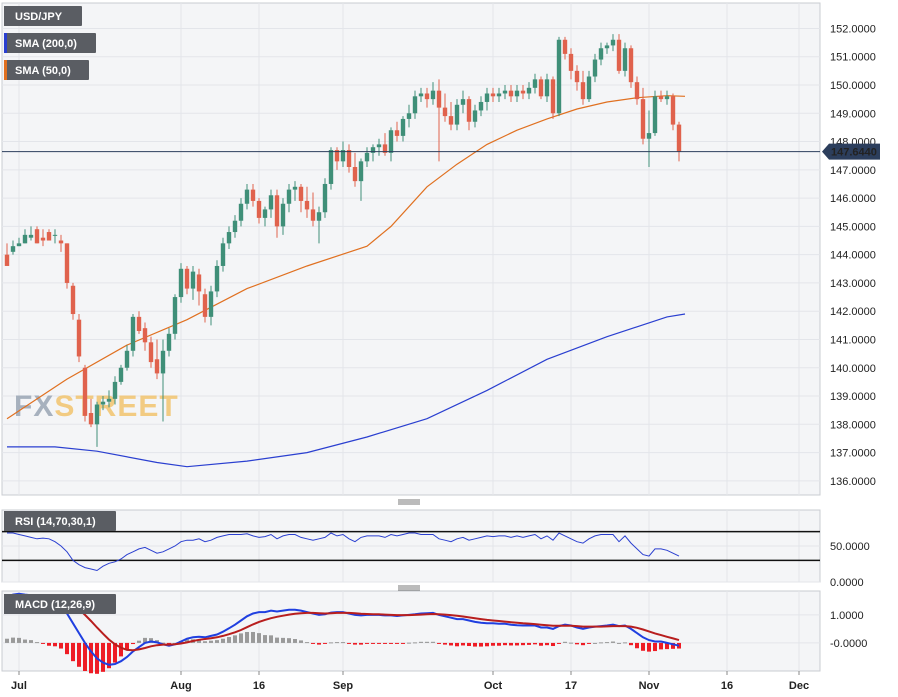 The image size is (898, 697). Describe the element at coordinates (43, 16) in the screenshot. I see `legend-usdjpy-bg` at that location.